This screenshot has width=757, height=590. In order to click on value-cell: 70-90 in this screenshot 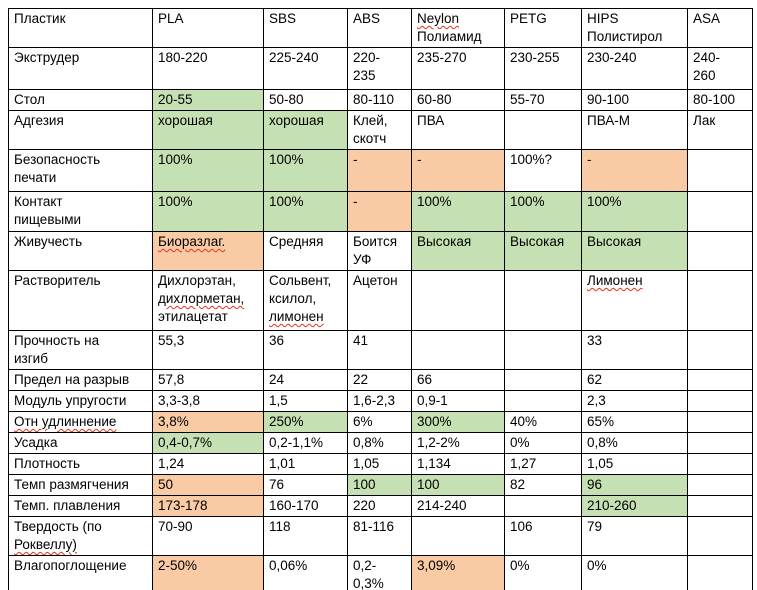, I will do `click(208, 536)`.